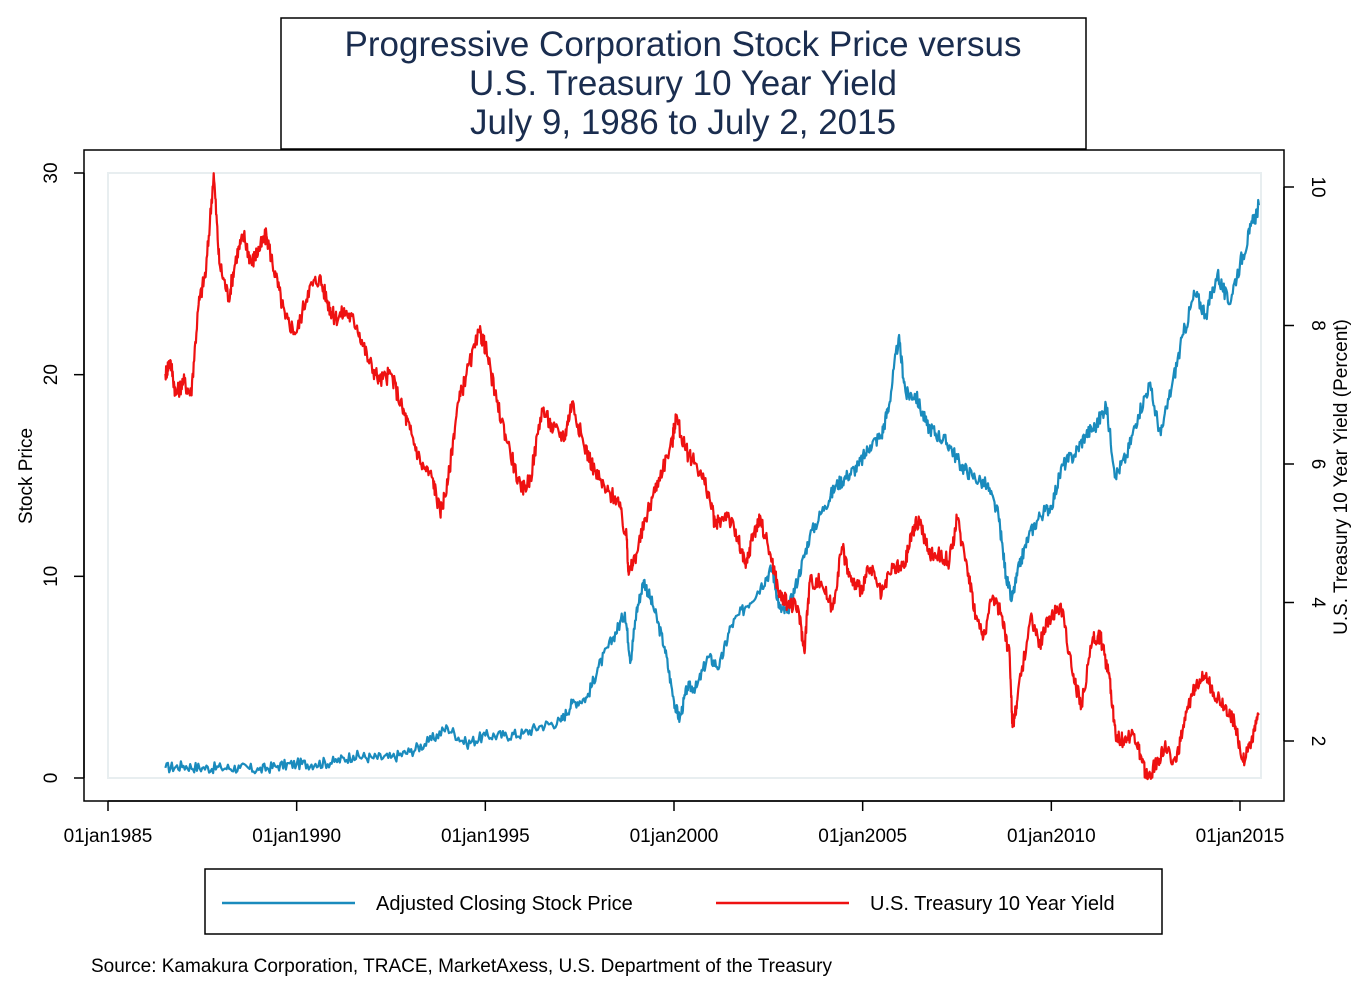 This screenshot has height=1001, width=1361. I want to click on chart-title-line-2: U.S. Treasury 10 Year Yield, so click(683, 83).